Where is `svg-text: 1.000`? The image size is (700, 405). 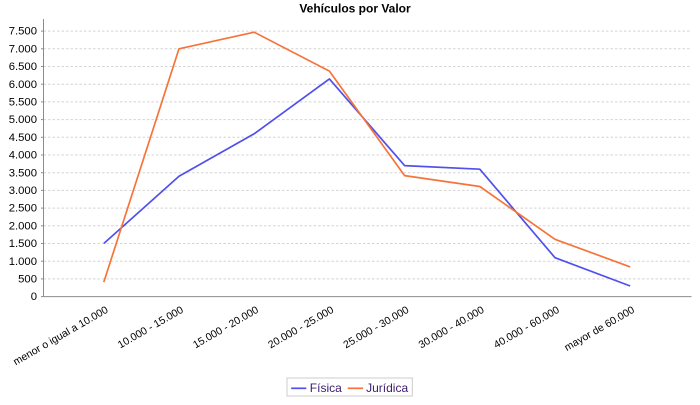 svg-text: 1.000 is located at coordinates (23, 262).